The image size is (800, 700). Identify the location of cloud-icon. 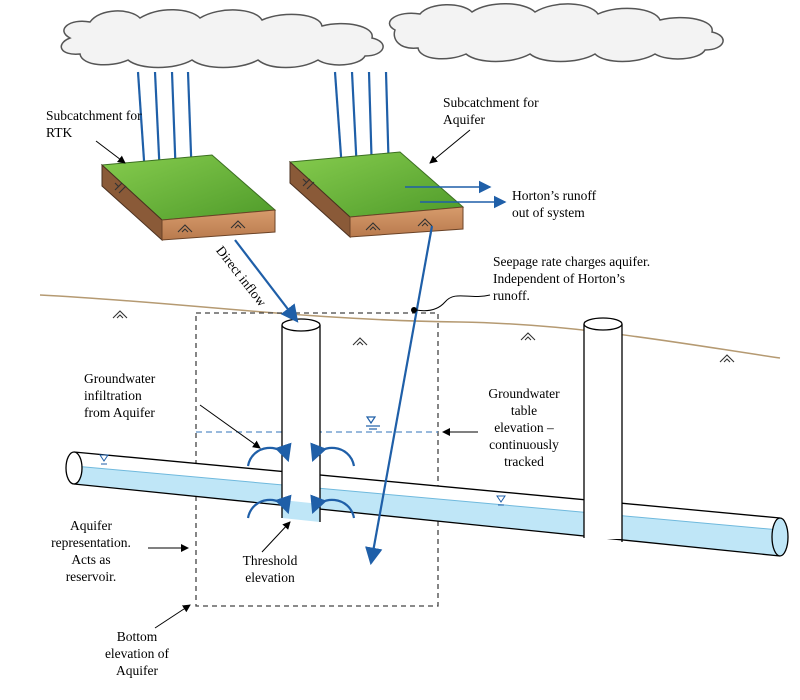
(392, 36).